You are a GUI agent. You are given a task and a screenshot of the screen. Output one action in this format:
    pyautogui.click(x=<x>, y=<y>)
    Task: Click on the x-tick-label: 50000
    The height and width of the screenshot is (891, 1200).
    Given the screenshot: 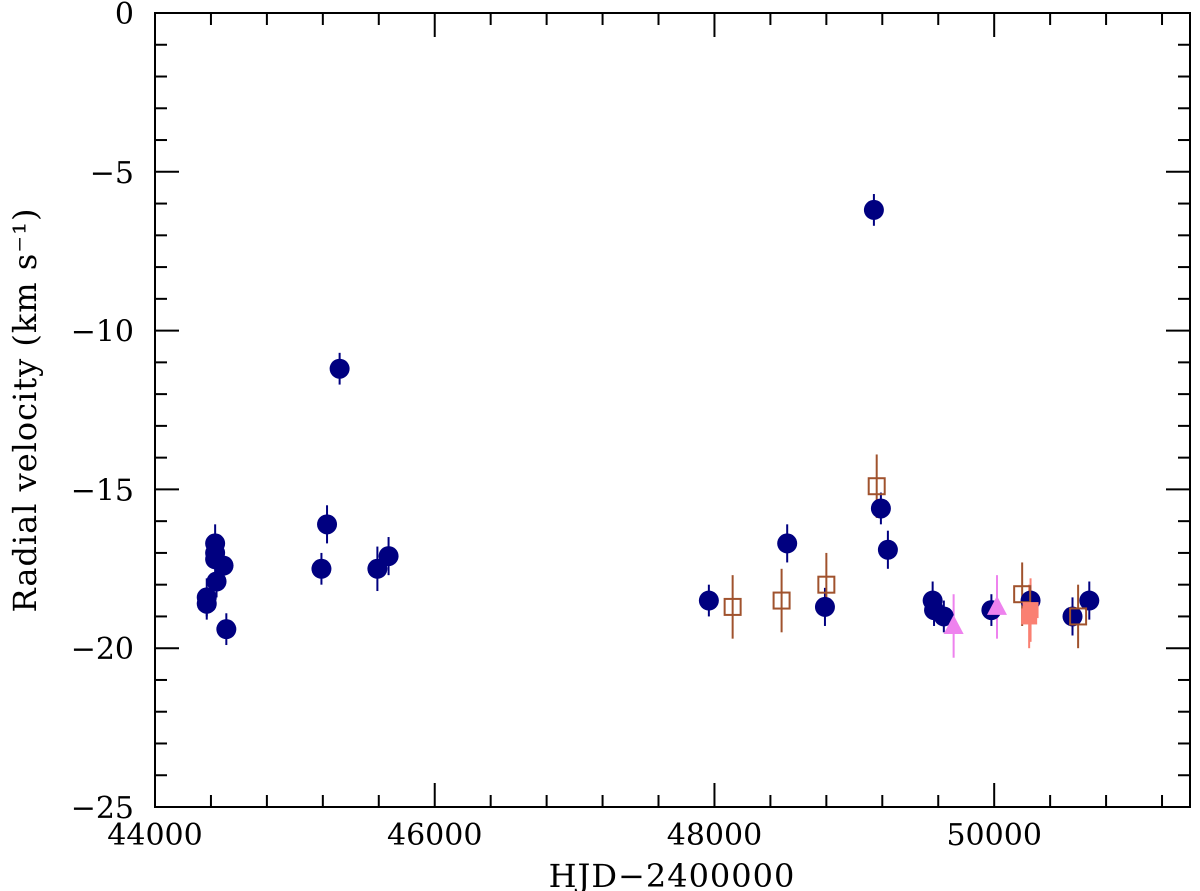 What is the action you would take?
    pyautogui.click(x=993, y=835)
    